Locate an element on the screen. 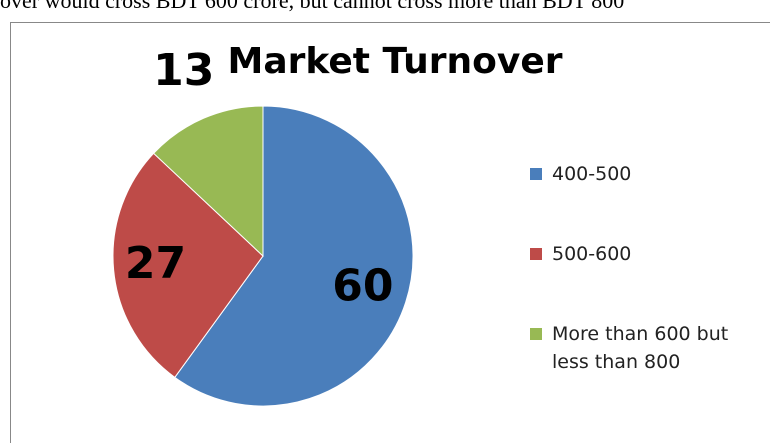 This screenshot has height=443, width=770. legend-item: More than 600 but less than 800 is located at coordinates (645, 348).